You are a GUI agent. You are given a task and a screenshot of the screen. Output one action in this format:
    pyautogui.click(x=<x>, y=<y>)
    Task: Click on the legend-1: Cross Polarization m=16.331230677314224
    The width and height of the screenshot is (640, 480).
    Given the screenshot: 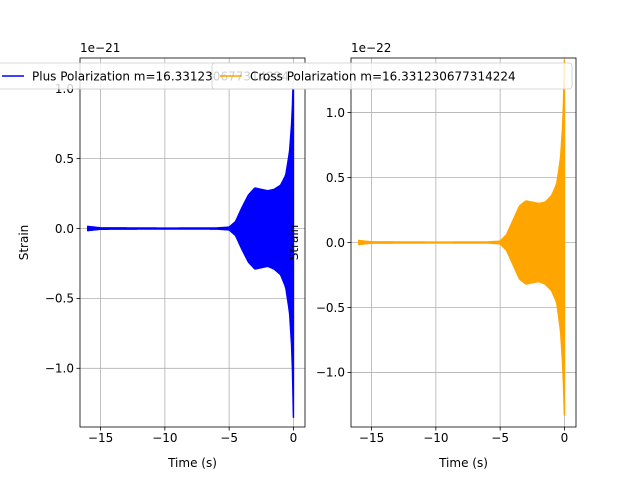 What is the action you would take?
    pyautogui.click(x=392, y=76)
    